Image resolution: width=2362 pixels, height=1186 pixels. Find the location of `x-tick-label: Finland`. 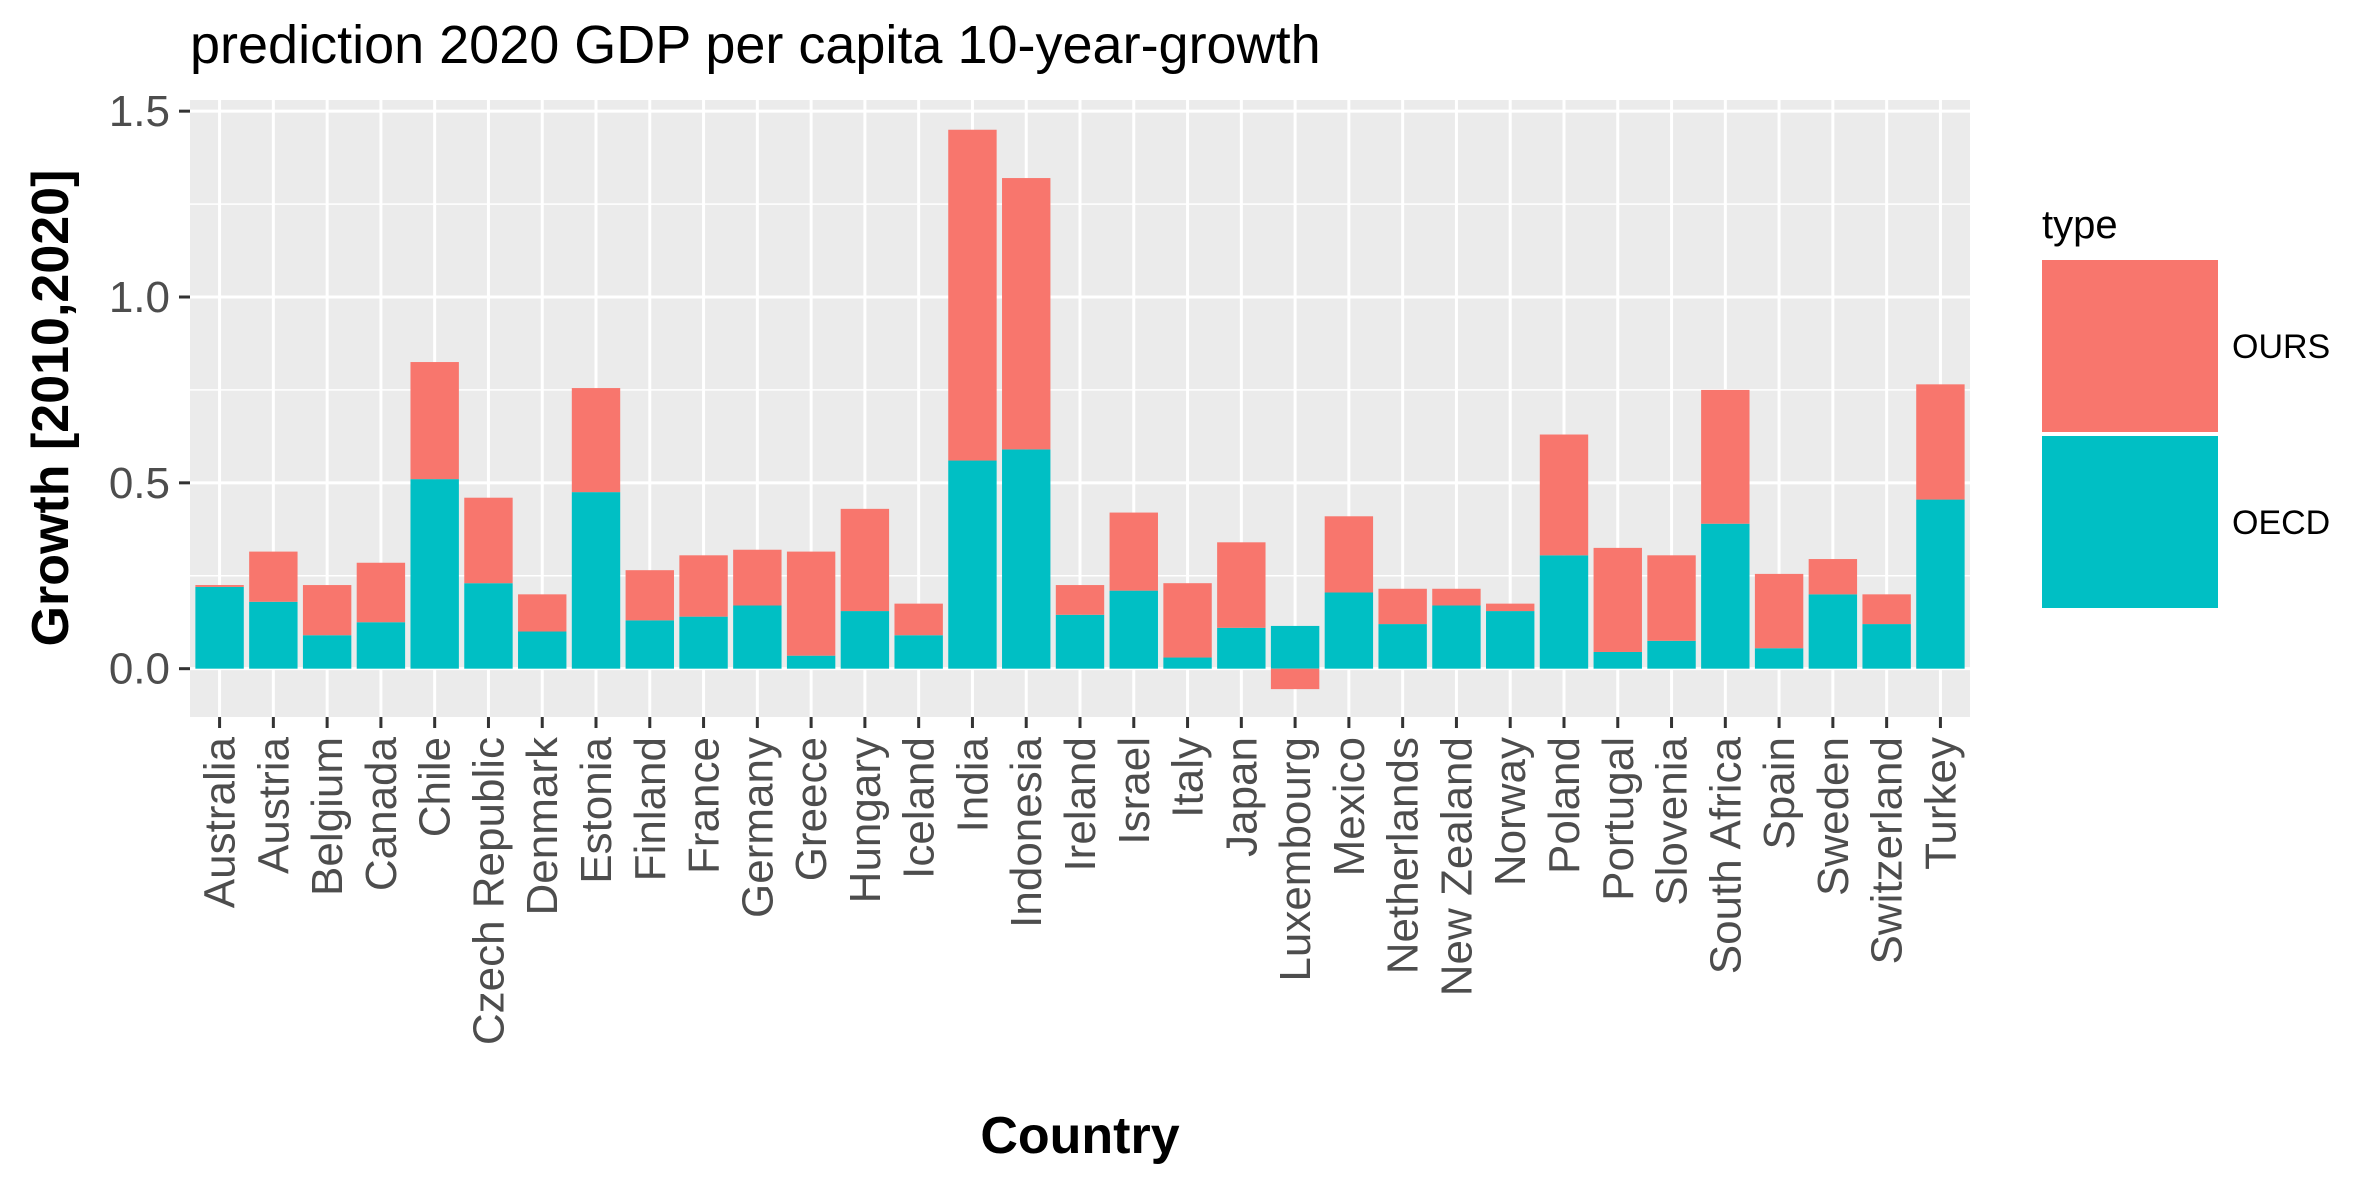

x-tick-label: Finland is located at coordinates (650, 809).